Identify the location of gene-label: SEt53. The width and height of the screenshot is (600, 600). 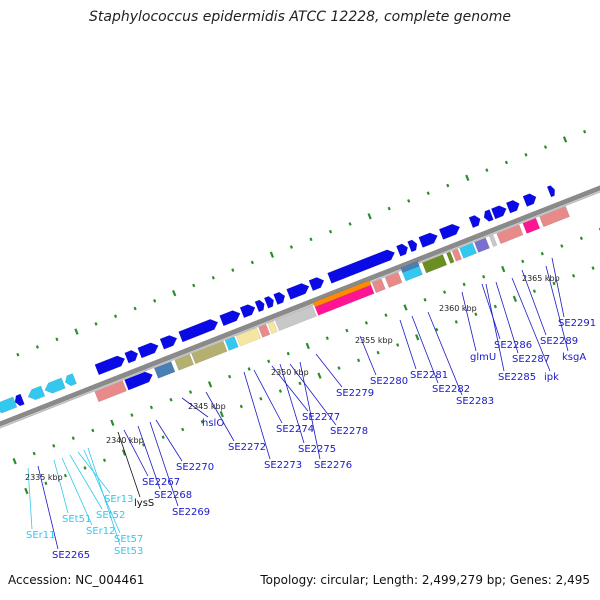
(128, 551).